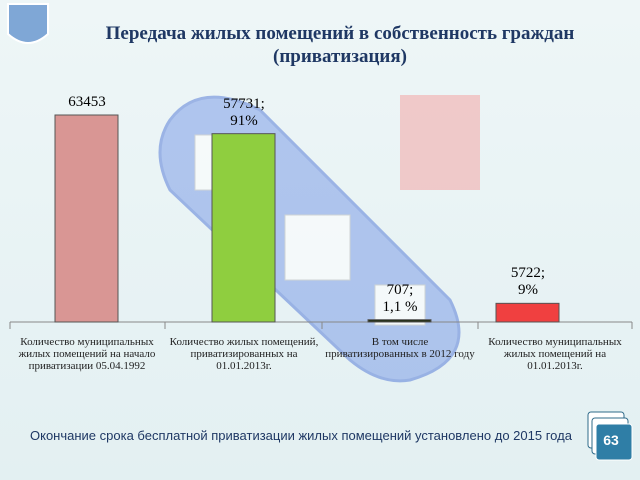 This screenshot has height=480, width=640. Describe the element at coordinates (244, 112) in the screenshot. I see `data-label: 57731; 91%` at that location.